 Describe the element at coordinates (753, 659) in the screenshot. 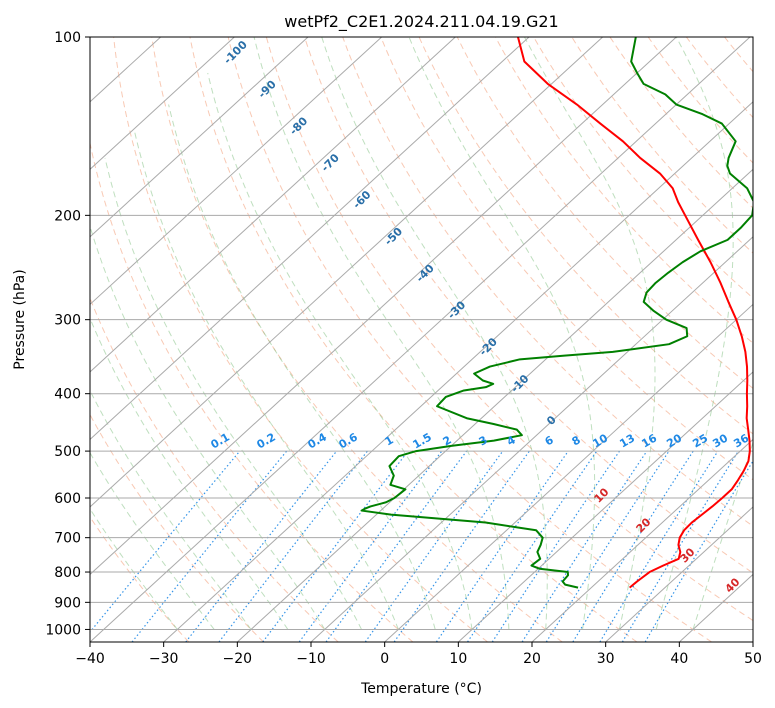

I see `x-tick-label: 50` at that location.